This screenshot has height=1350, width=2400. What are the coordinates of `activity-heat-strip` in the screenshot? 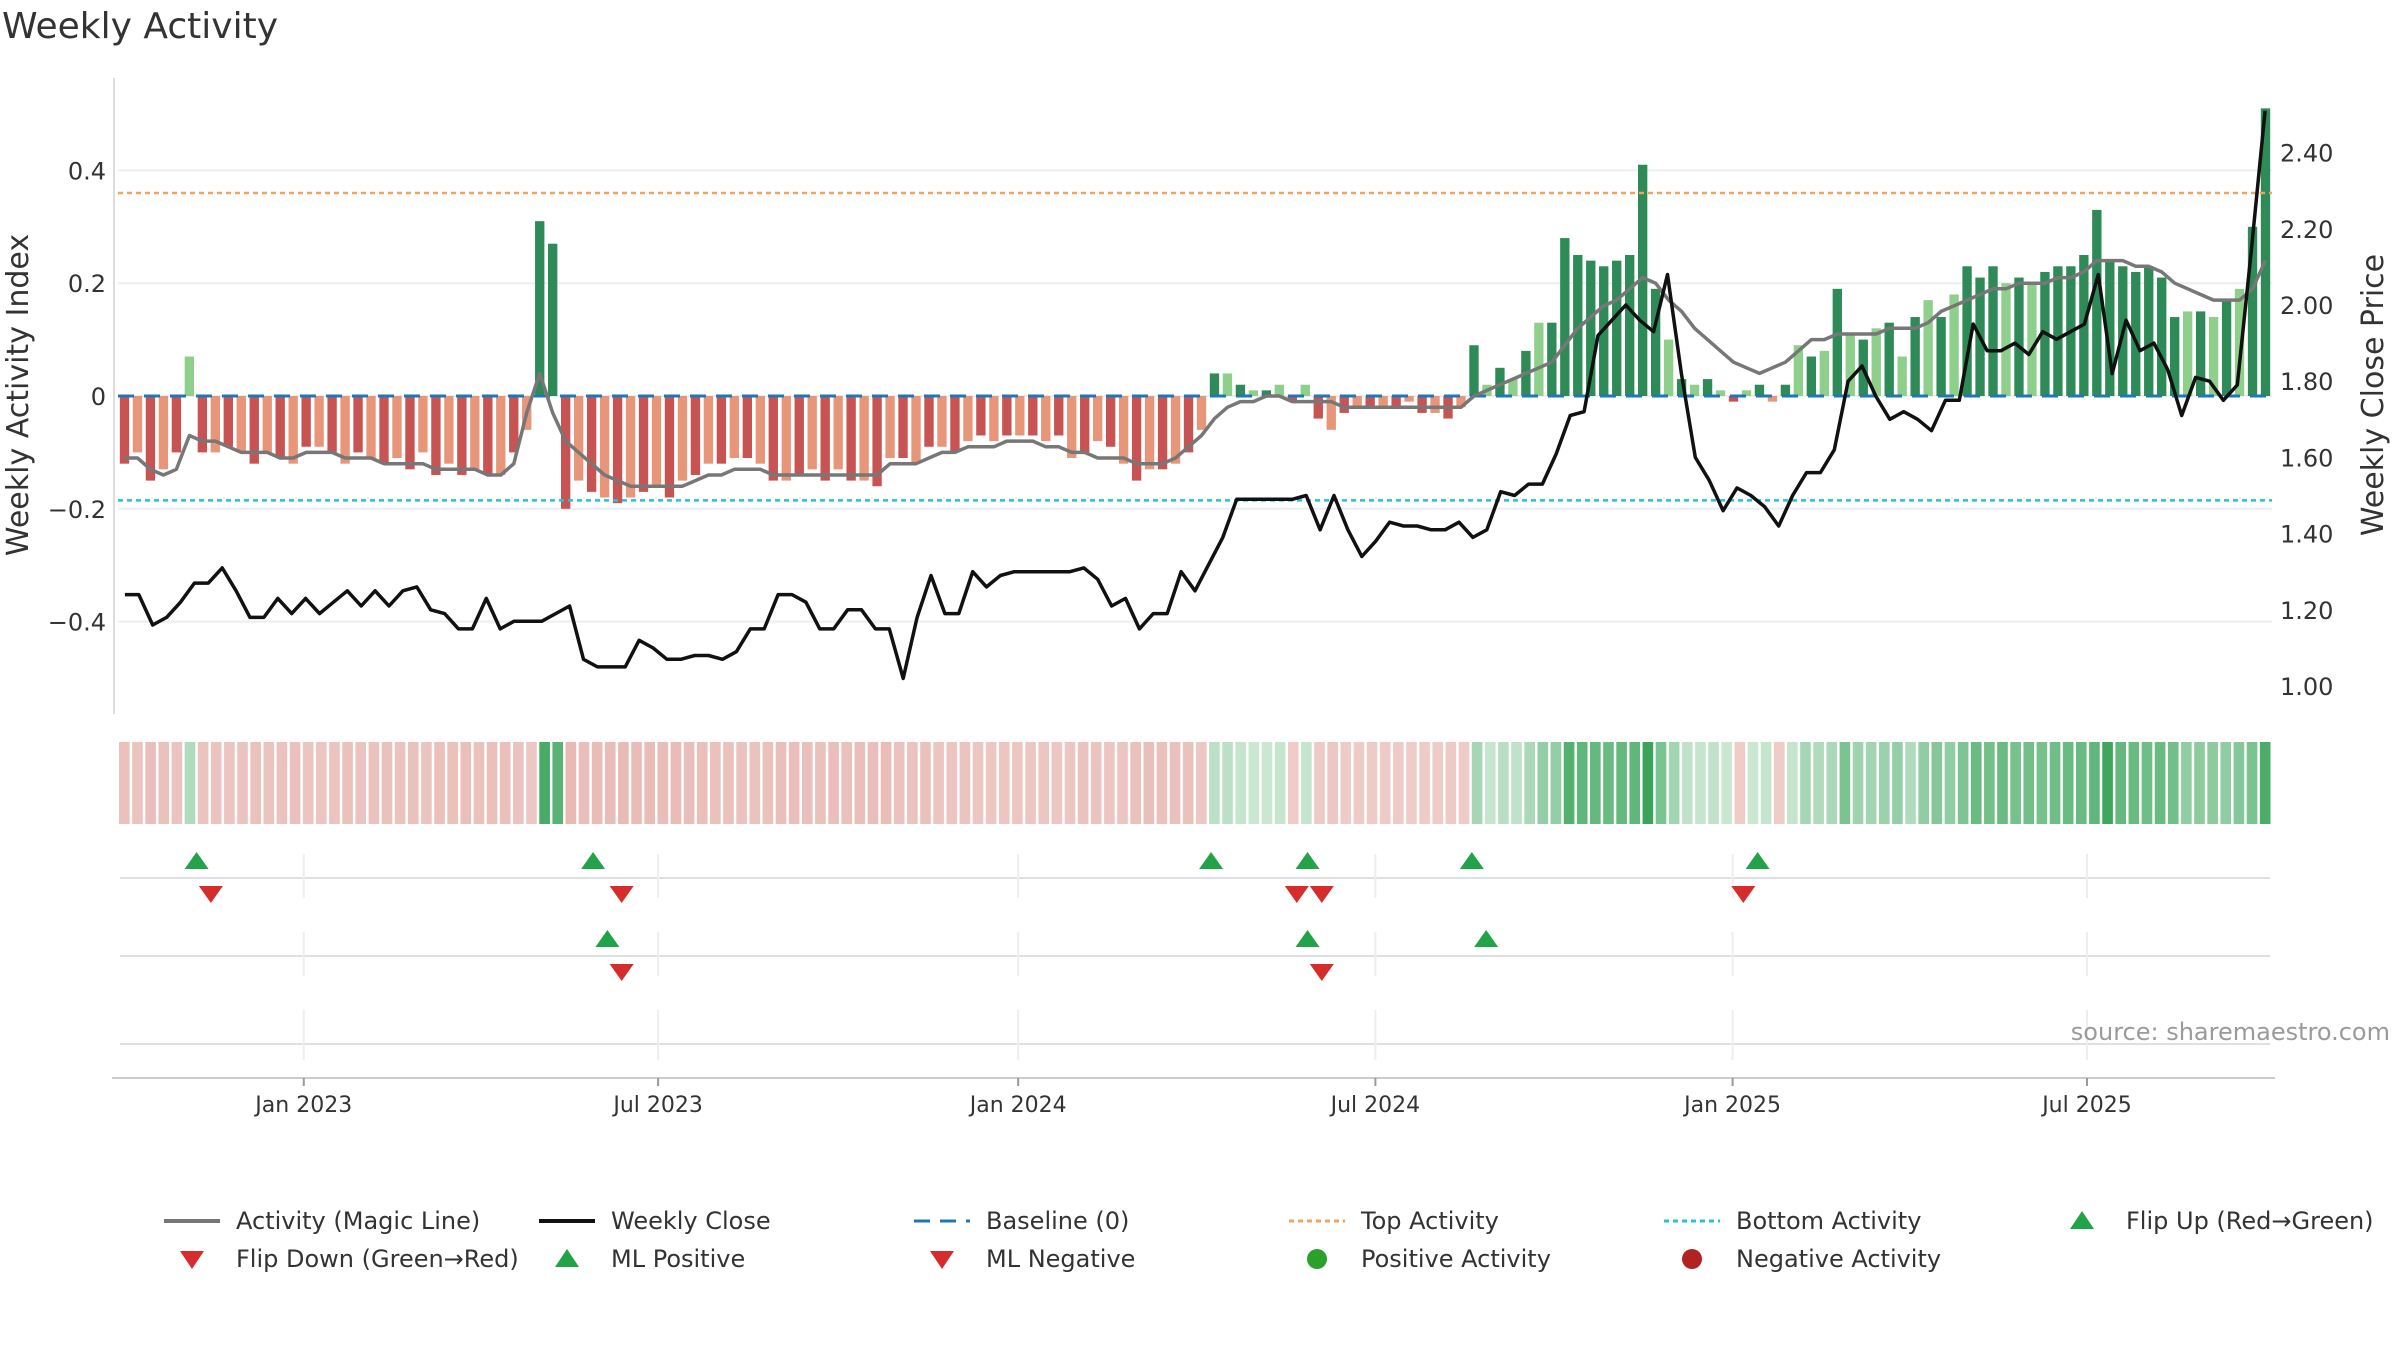 It's located at (1195, 783).